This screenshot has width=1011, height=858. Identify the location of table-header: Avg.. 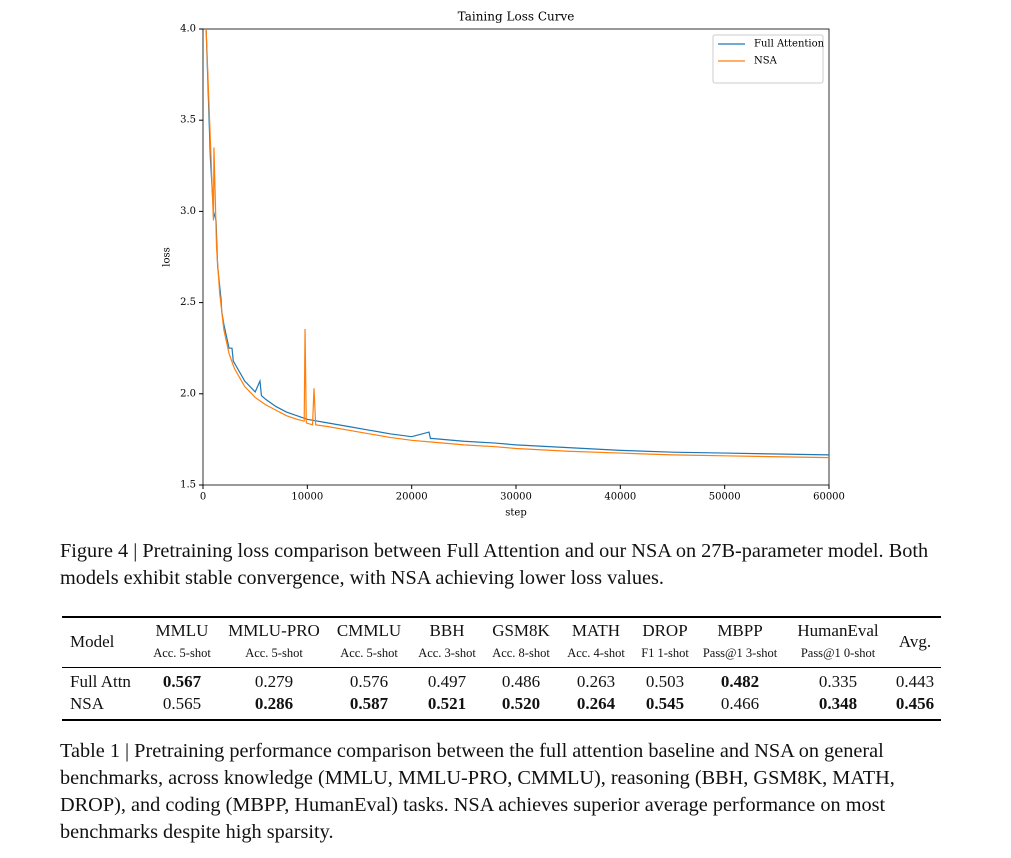
(915, 641).